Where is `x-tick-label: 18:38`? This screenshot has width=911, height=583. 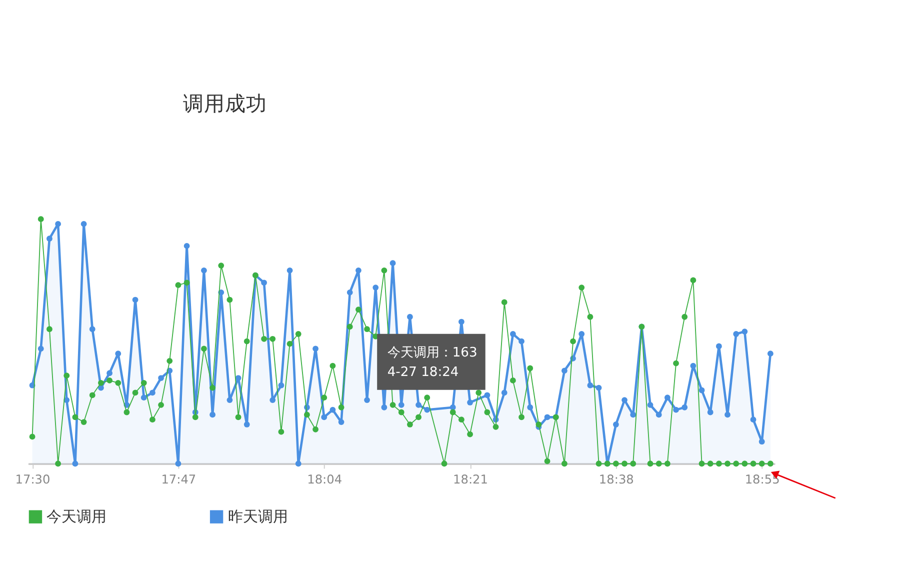
x-tick-label: 18:38 is located at coordinates (616, 479).